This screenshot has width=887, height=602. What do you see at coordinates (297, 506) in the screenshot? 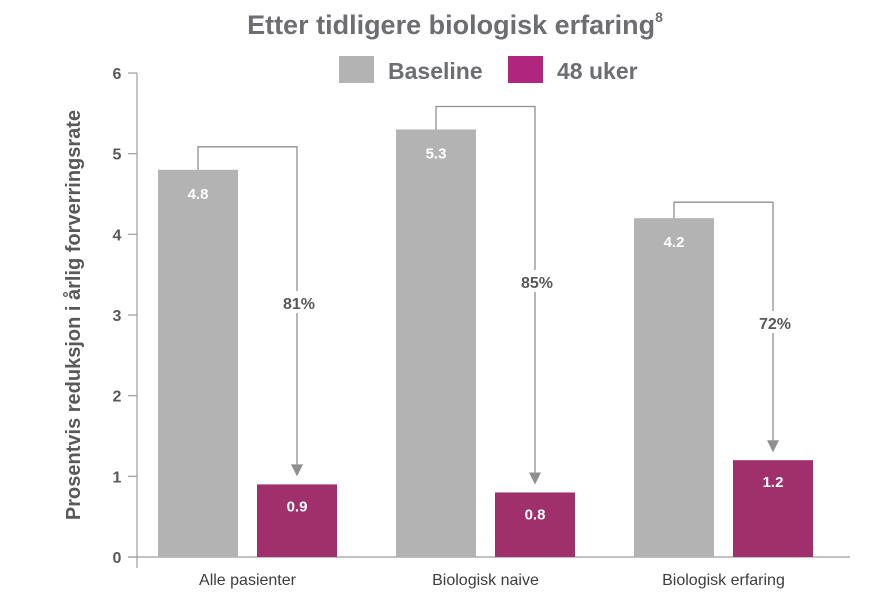
I see `bar-value-label: 0.9` at bounding box center [297, 506].